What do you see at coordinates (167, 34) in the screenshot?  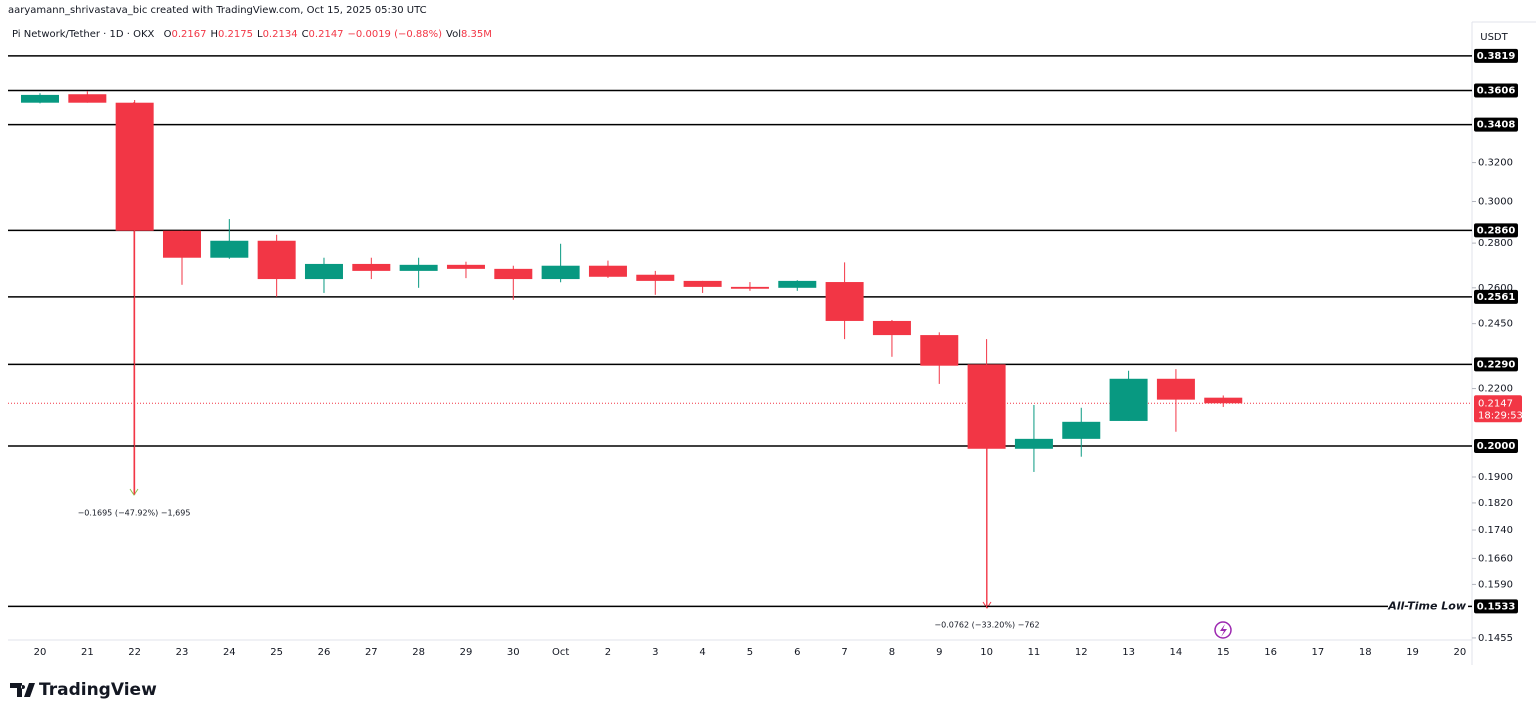 I see `field-label: O` at bounding box center [167, 34].